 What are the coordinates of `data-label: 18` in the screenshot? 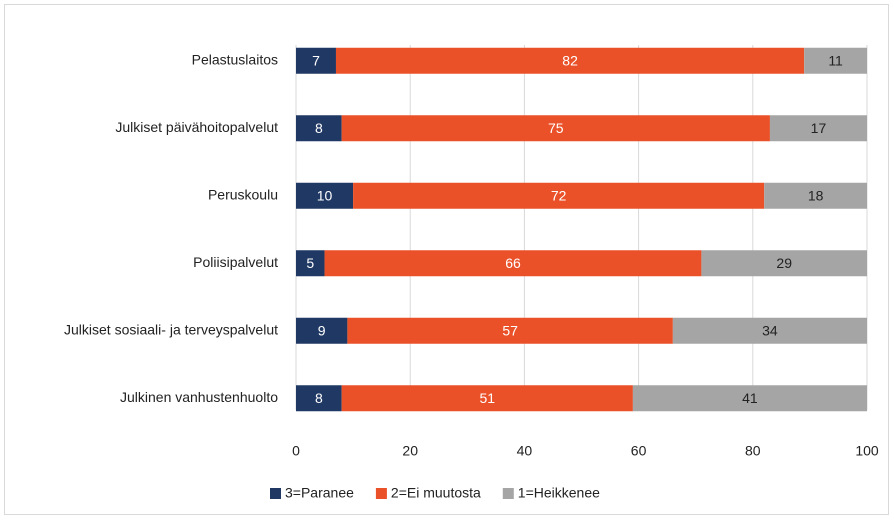 It's located at (816, 195).